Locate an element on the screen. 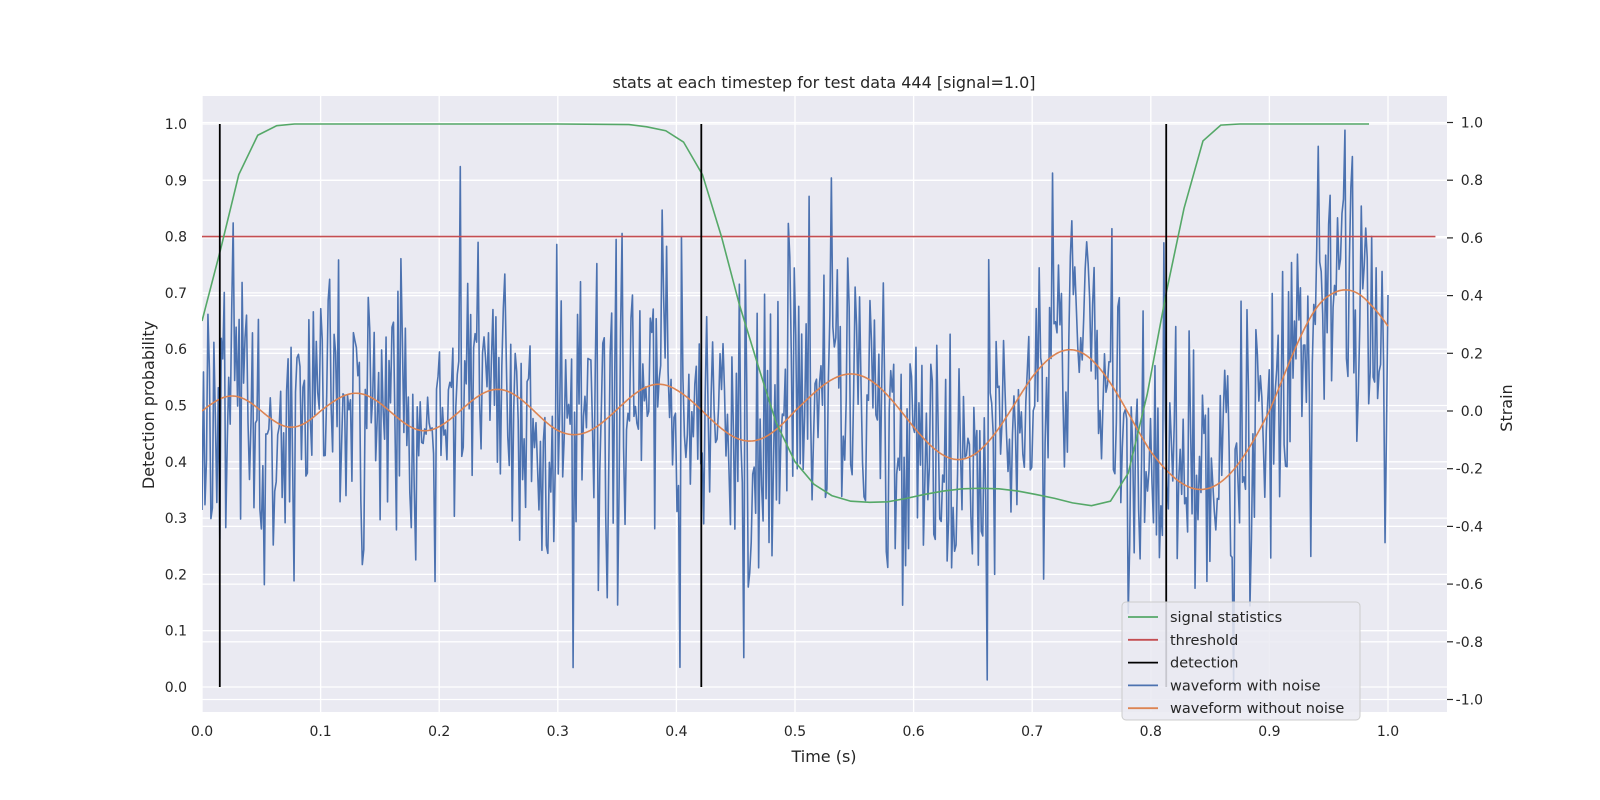  y-right-tick-label: 0.2 is located at coordinates (1472, 354).